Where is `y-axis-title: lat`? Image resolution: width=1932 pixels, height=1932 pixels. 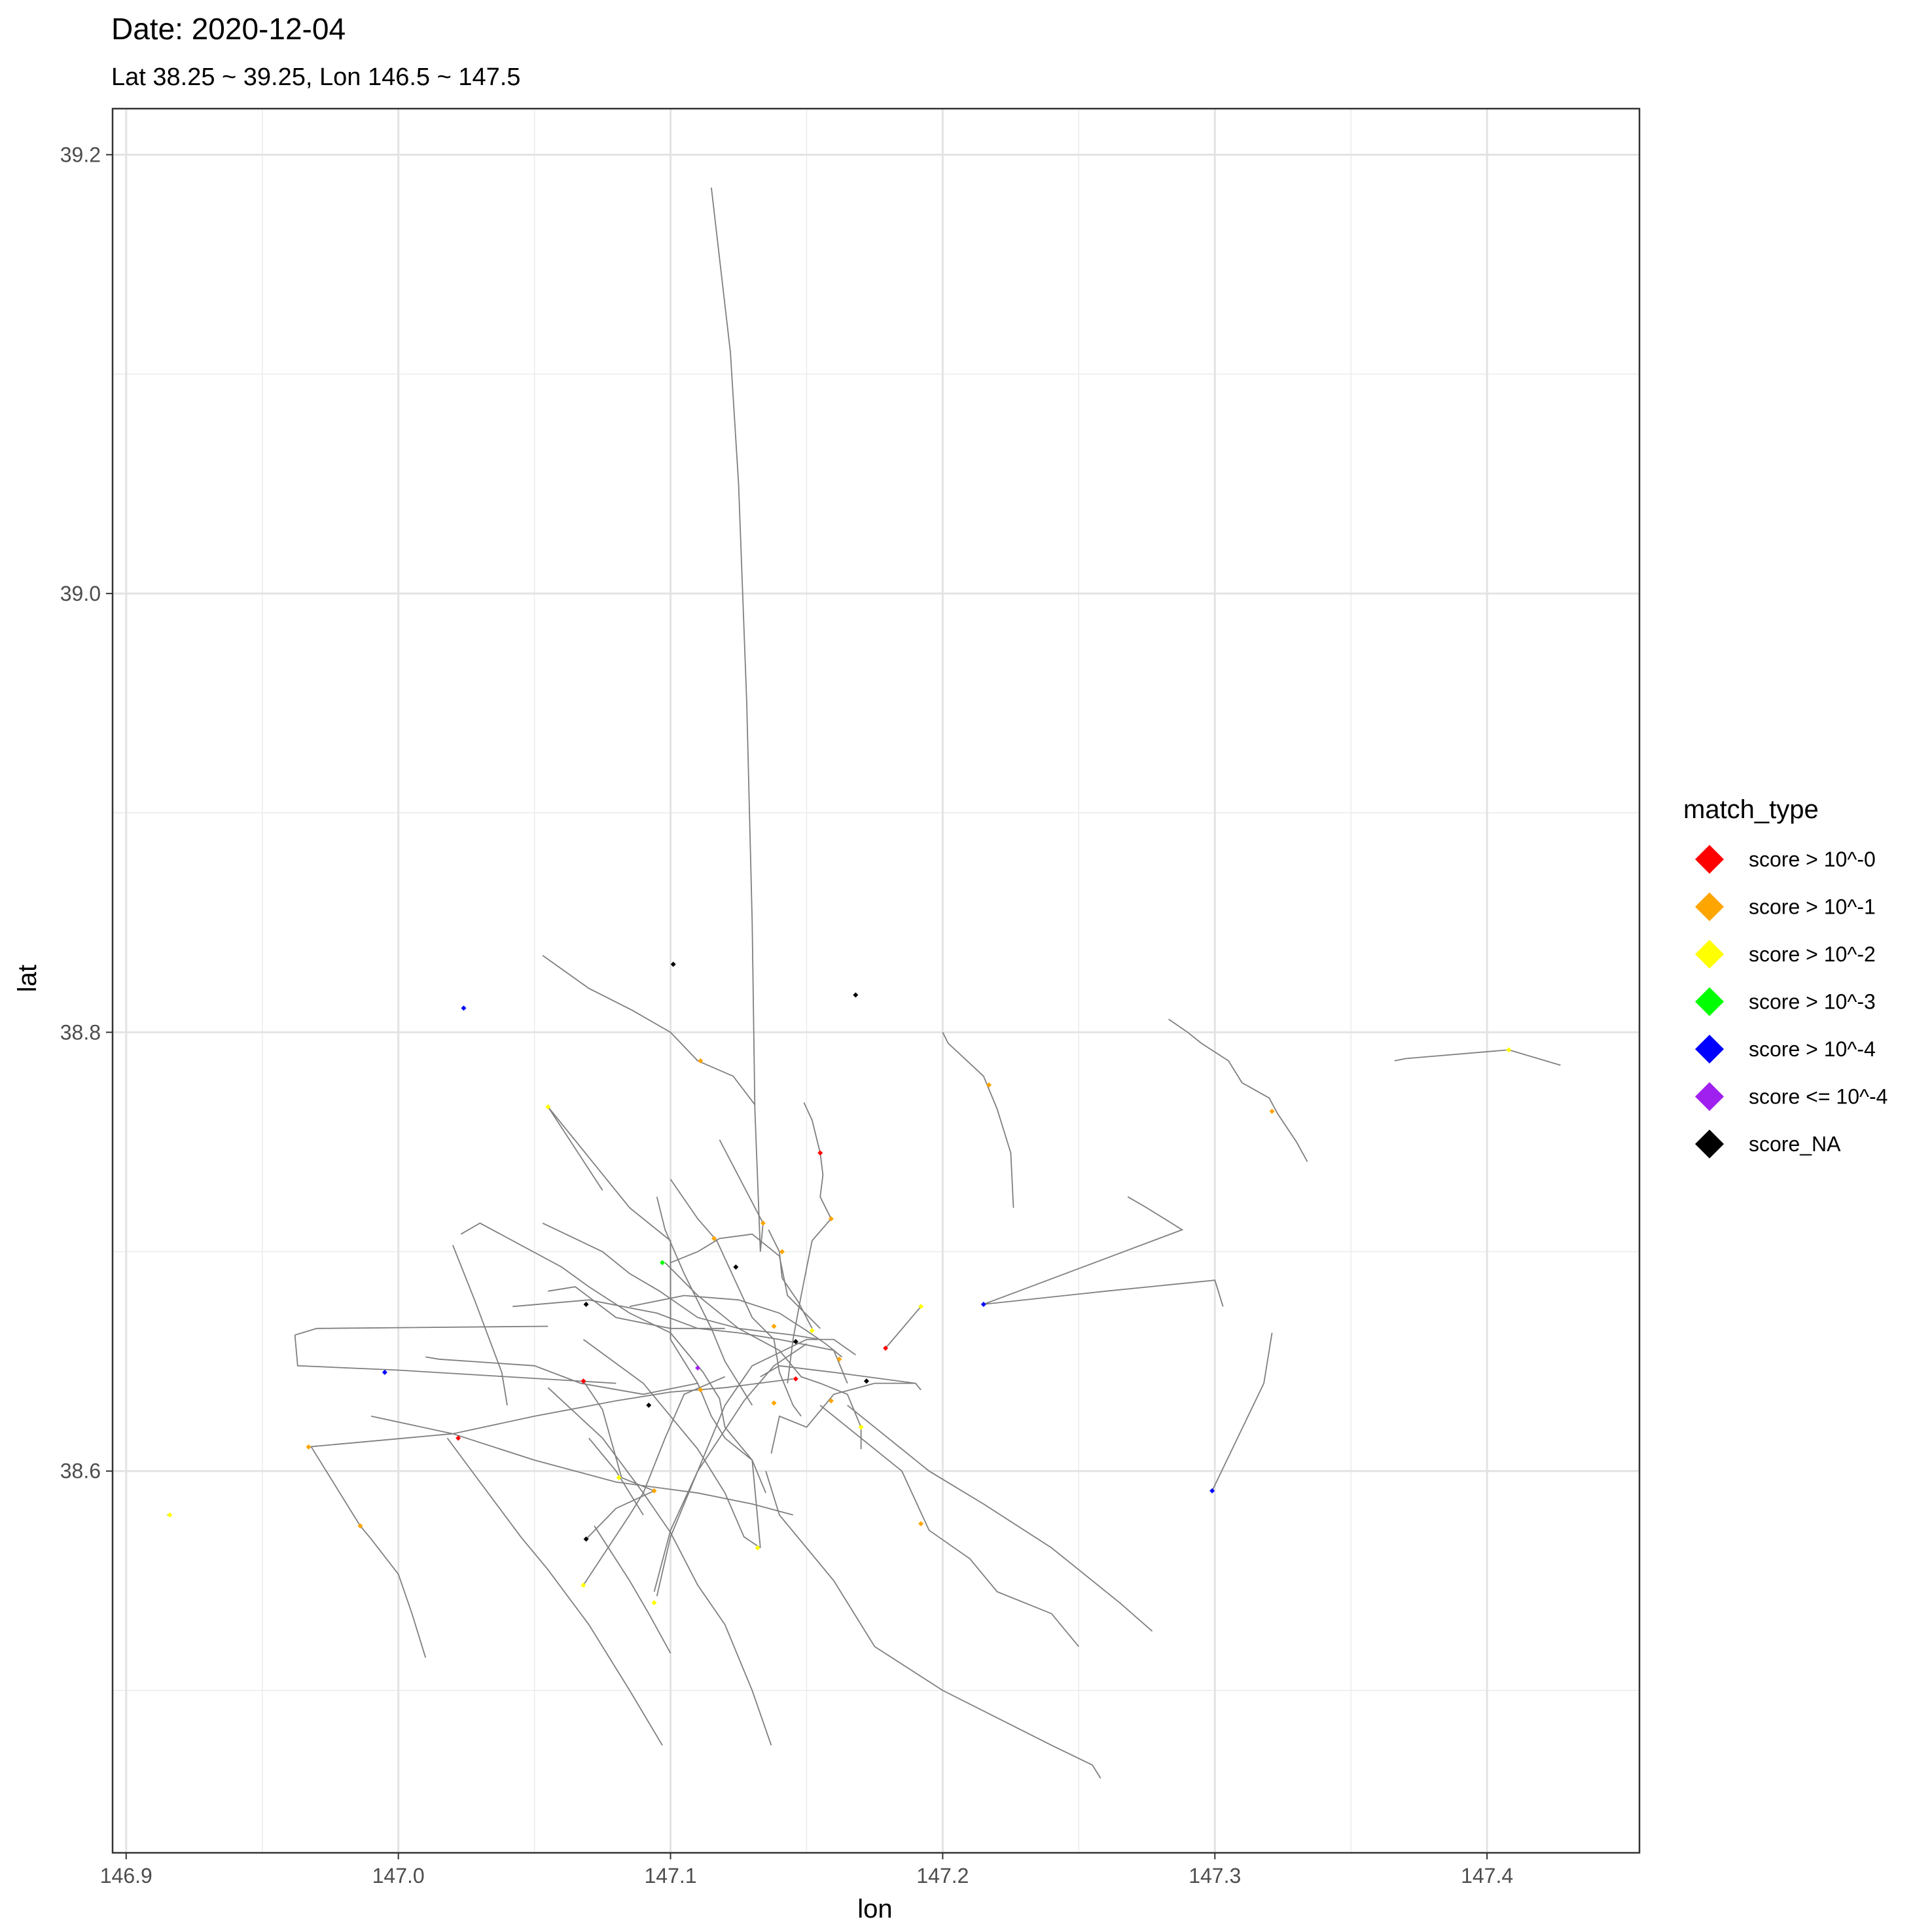 y-axis-title: lat is located at coordinates (27, 978).